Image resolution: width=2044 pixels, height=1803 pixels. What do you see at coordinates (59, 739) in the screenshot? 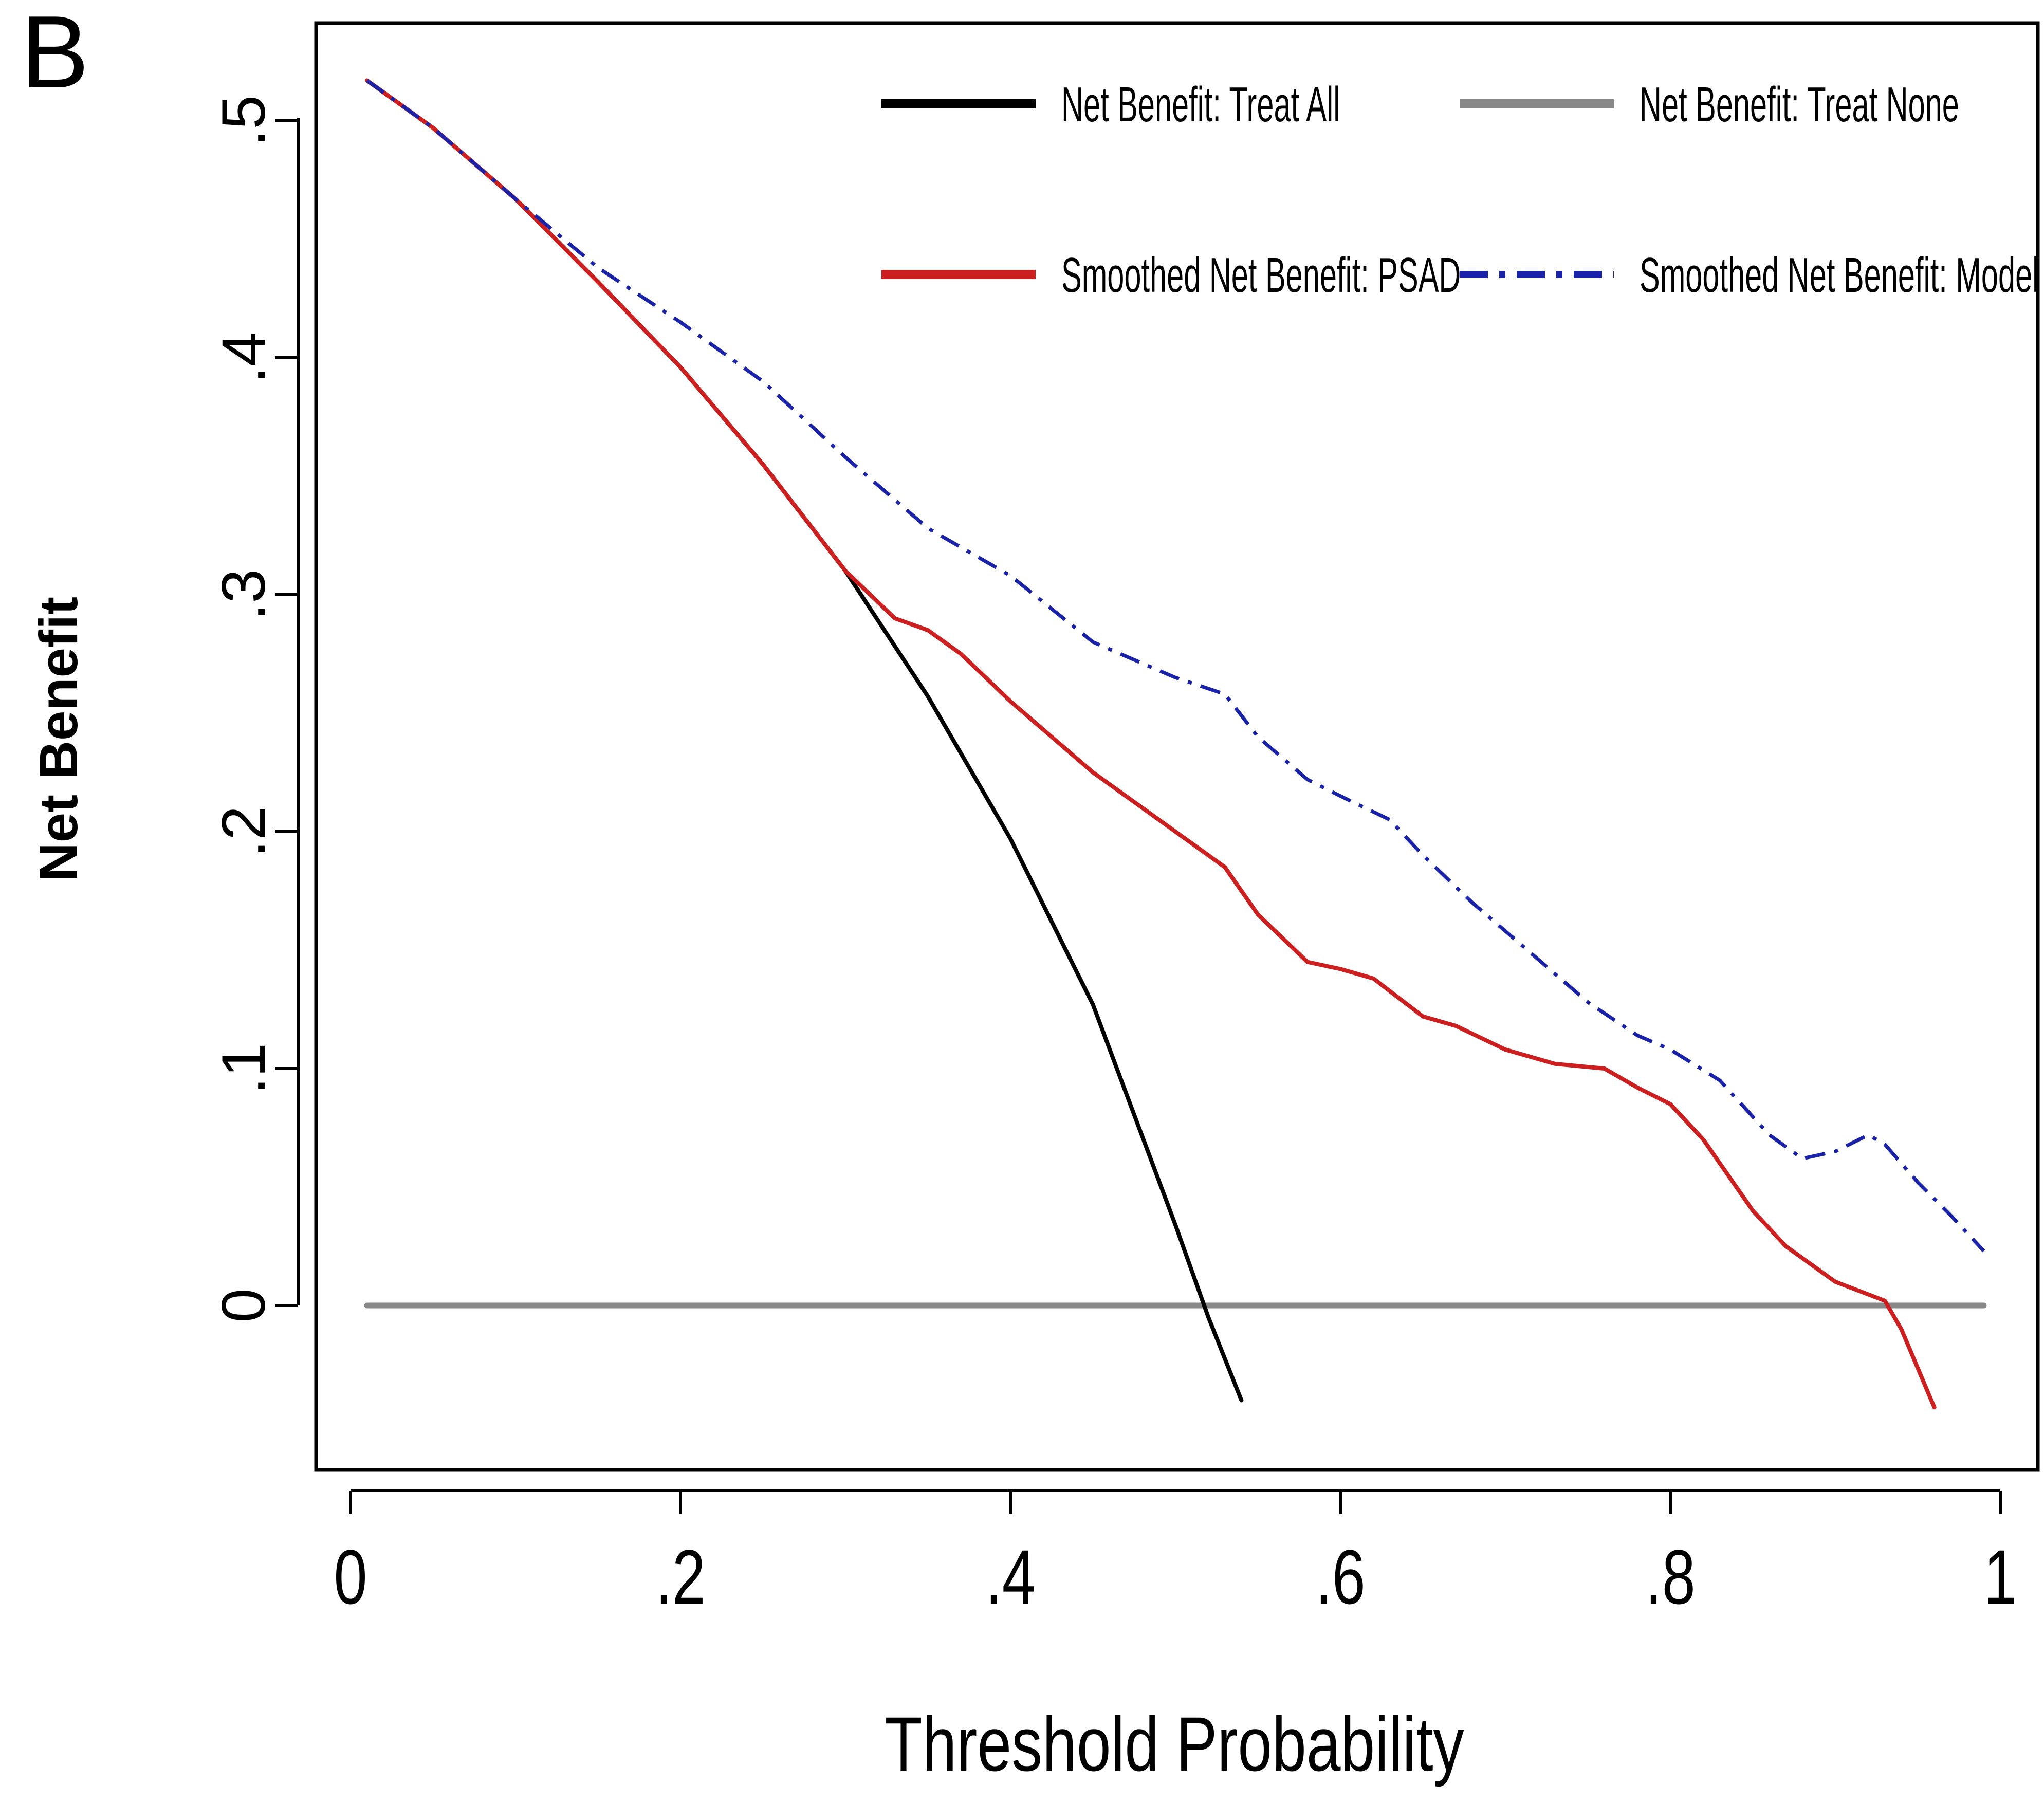
I see `y-axis-title: Net Benefit` at bounding box center [59, 739].